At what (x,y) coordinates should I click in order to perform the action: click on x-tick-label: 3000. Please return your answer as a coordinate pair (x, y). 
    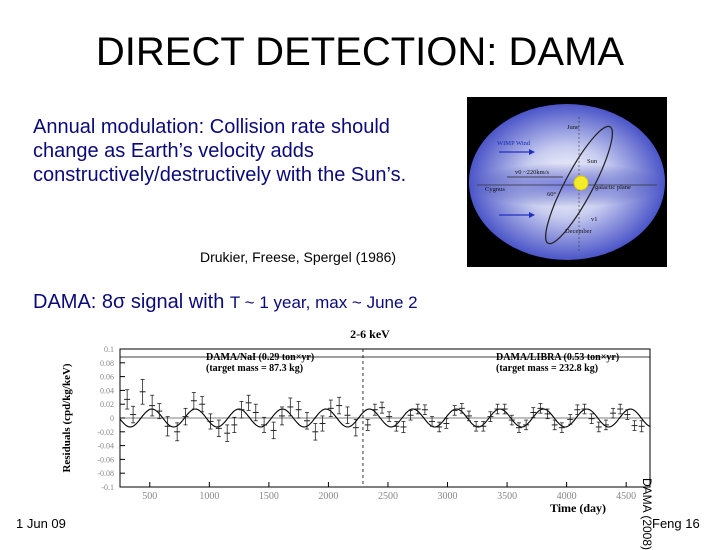
    Looking at the image, I should click on (448, 496).